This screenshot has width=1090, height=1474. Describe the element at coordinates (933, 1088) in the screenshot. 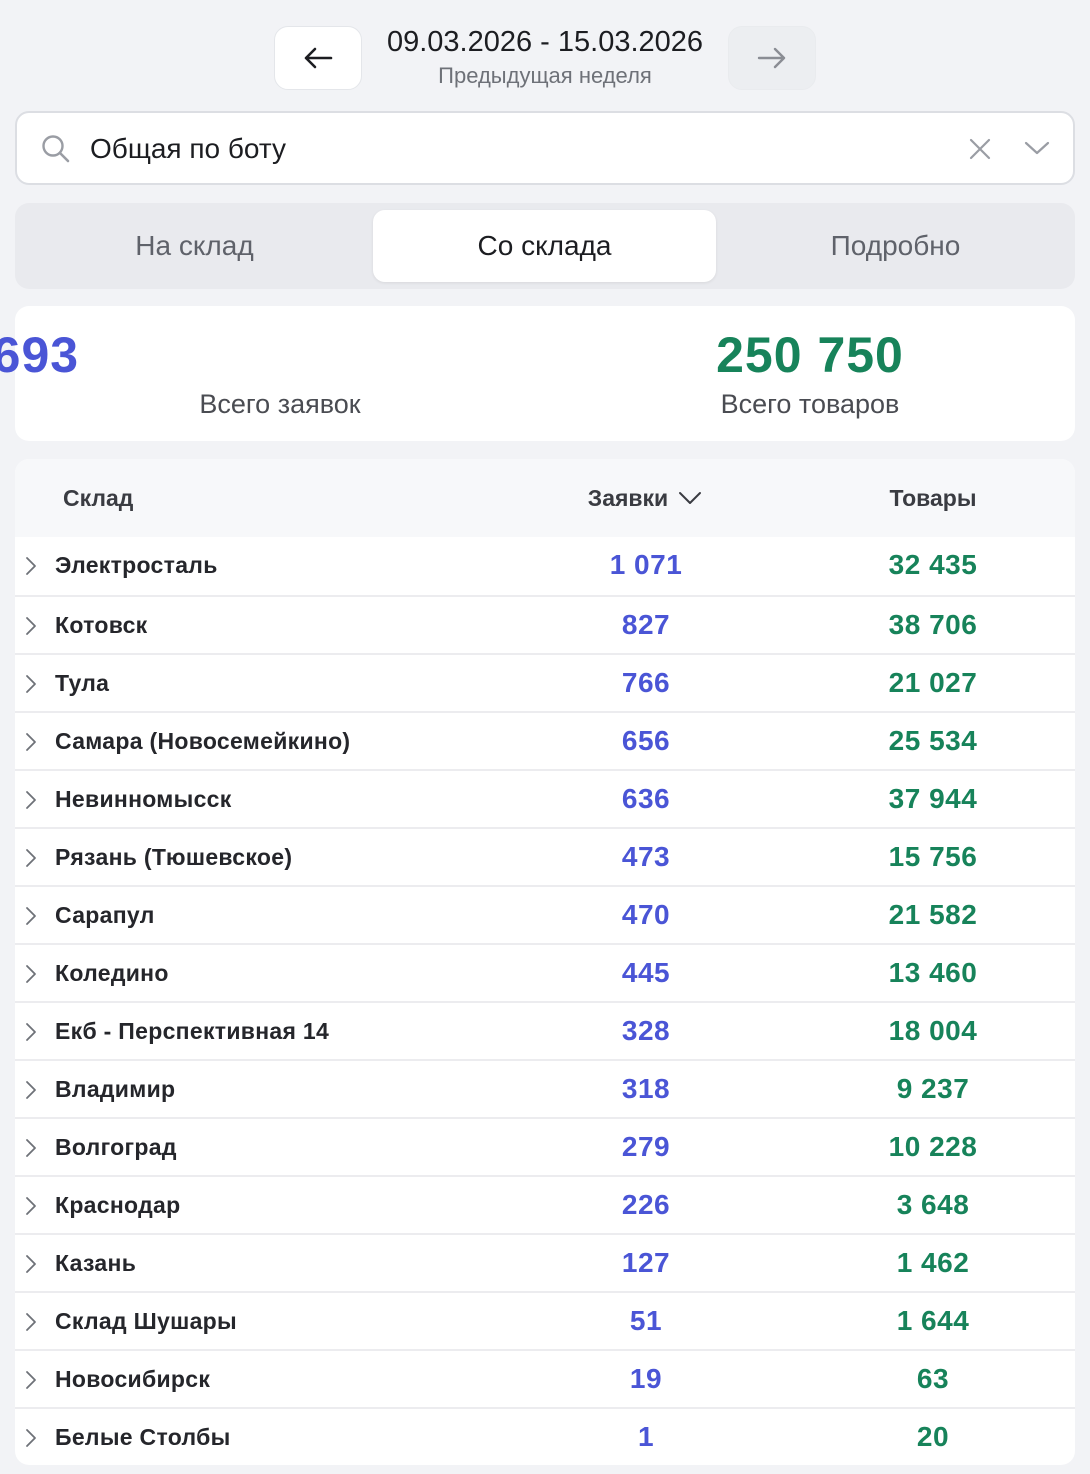

I see `goods-count: 9 237` at that location.